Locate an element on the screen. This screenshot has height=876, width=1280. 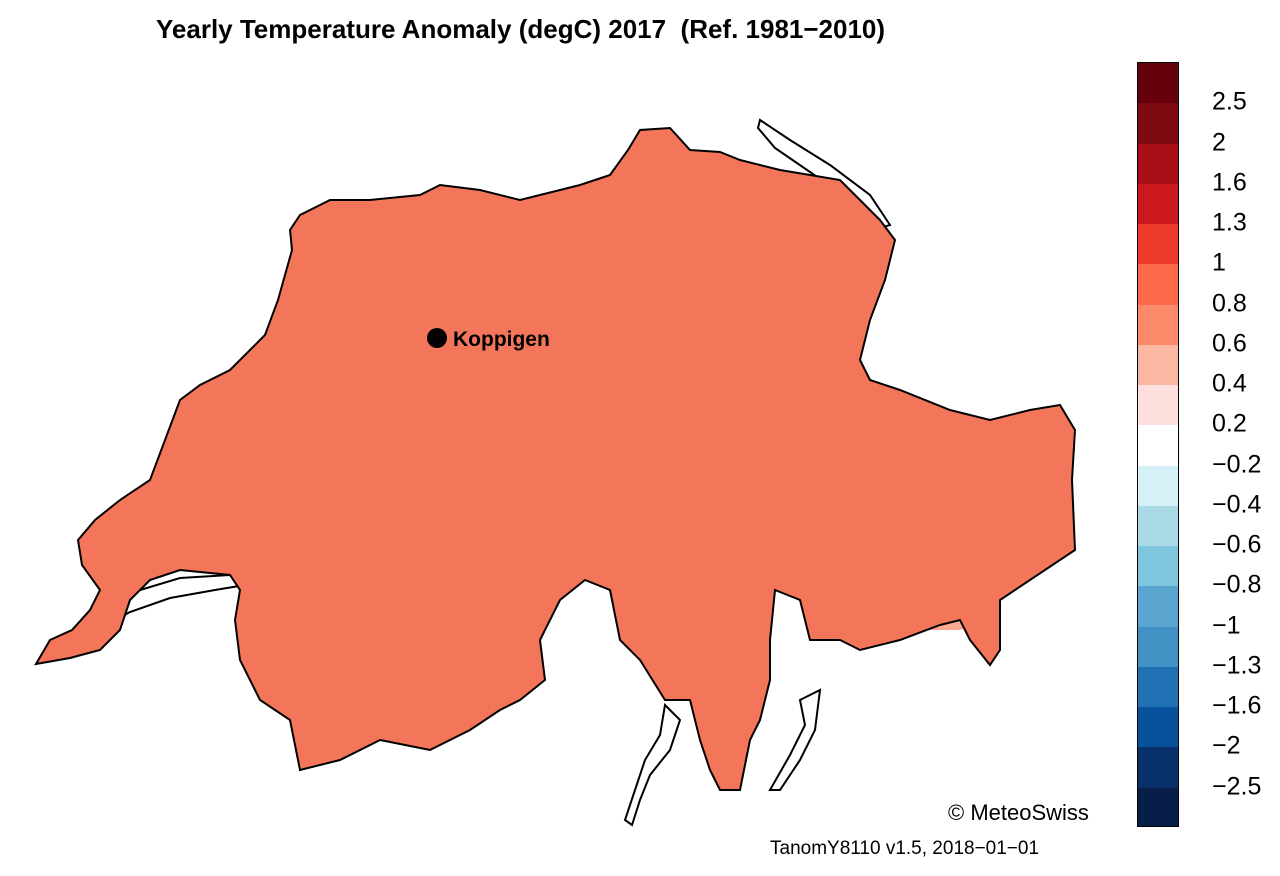
legend-tick-label: 2.5 is located at coordinates (1229, 101).